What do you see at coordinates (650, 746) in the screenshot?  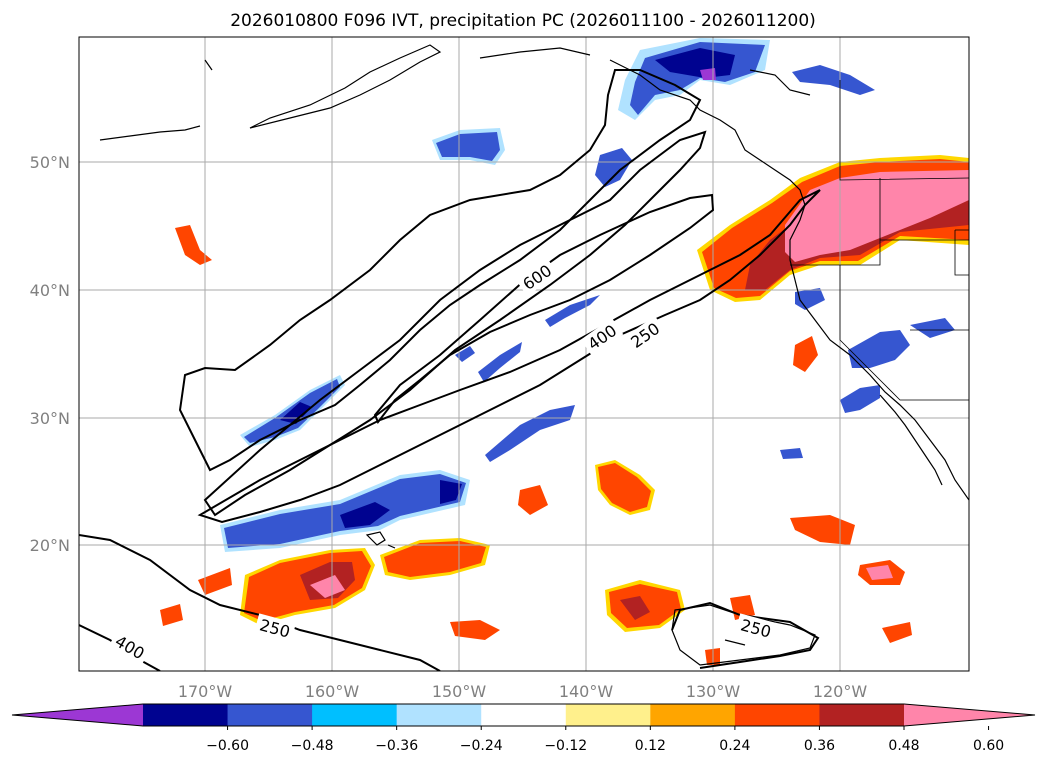 I see `colorbar-tick-label: 0.12` at bounding box center [650, 746].